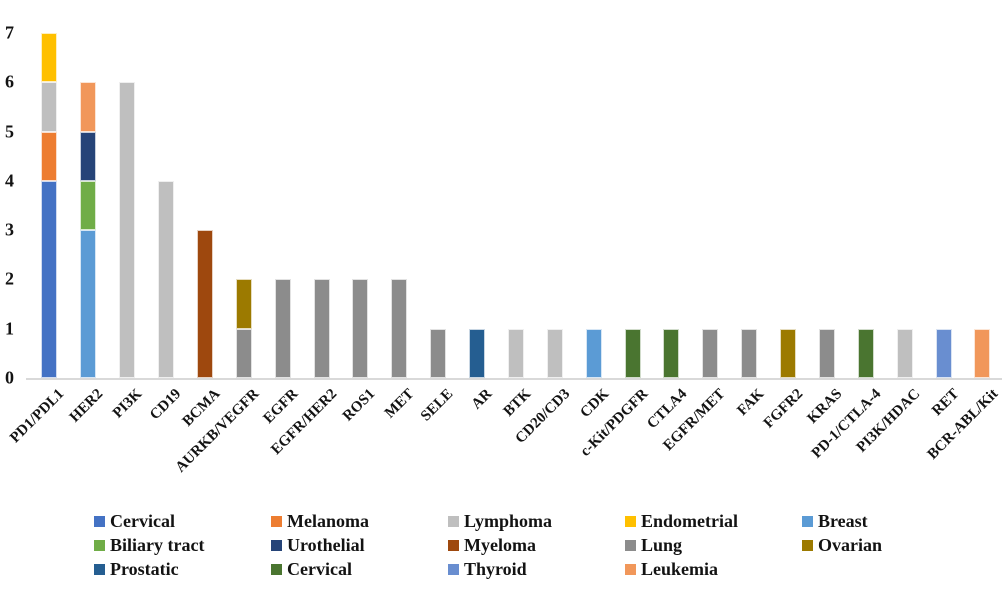 The image size is (1002, 601). Describe the element at coordinates (662, 545) in the screenshot. I see `legend-label: Lung` at that location.